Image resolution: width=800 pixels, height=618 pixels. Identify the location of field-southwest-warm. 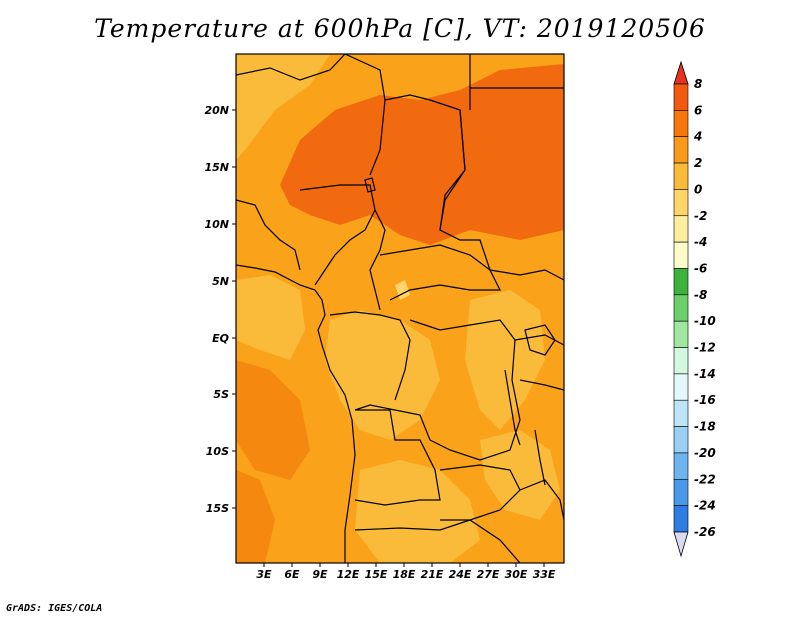
(255, 516).